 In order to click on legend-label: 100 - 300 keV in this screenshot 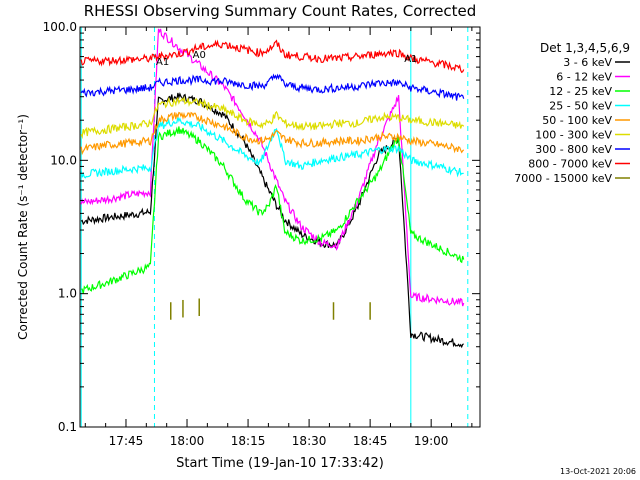, I will do `click(573, 135)`.